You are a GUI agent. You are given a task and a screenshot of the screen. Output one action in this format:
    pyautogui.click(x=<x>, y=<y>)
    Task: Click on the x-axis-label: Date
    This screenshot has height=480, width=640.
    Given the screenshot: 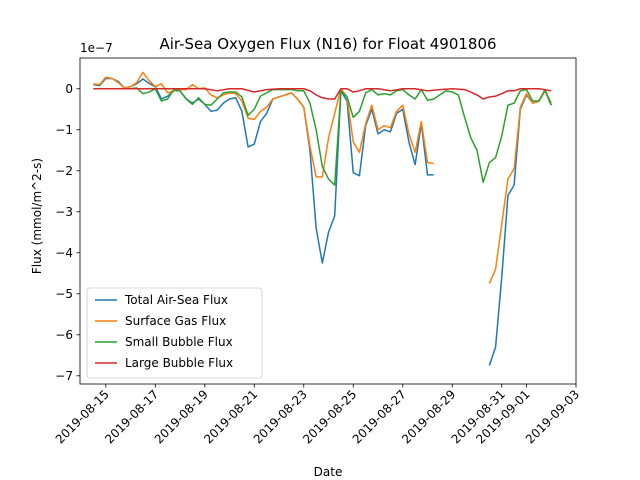 What is the action you would take?
    pyautogui.click(x=328, y=472)
    